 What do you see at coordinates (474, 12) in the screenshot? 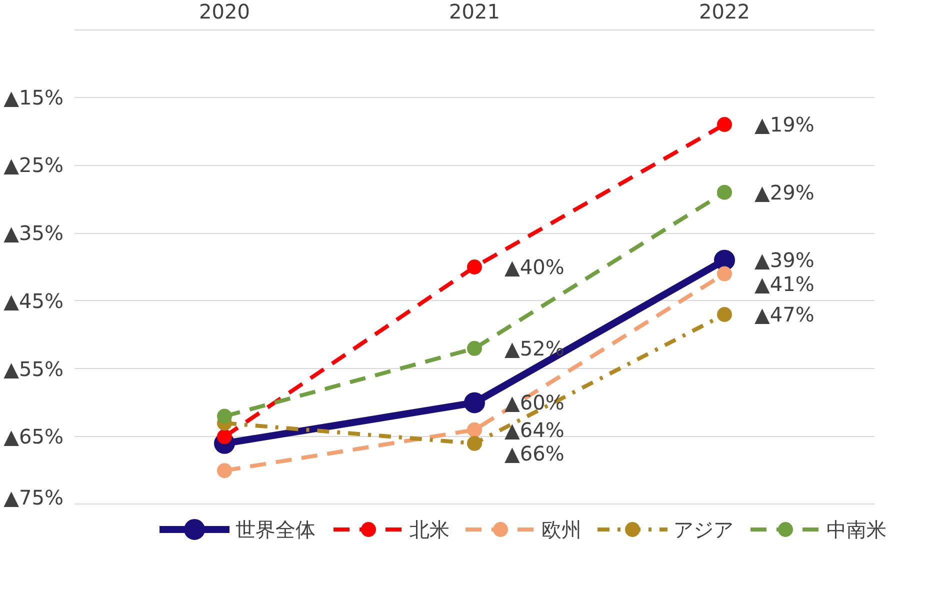
I see `x-tick-label: 2021` at bounding box center [474, 12].